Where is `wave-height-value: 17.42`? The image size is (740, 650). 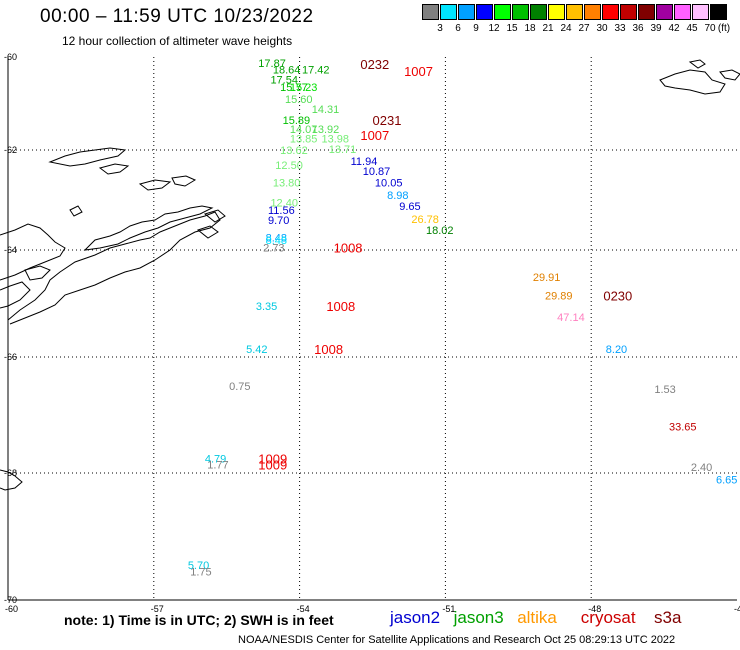
wave-height-value: 17.42 is located at coordinates (316, 71).